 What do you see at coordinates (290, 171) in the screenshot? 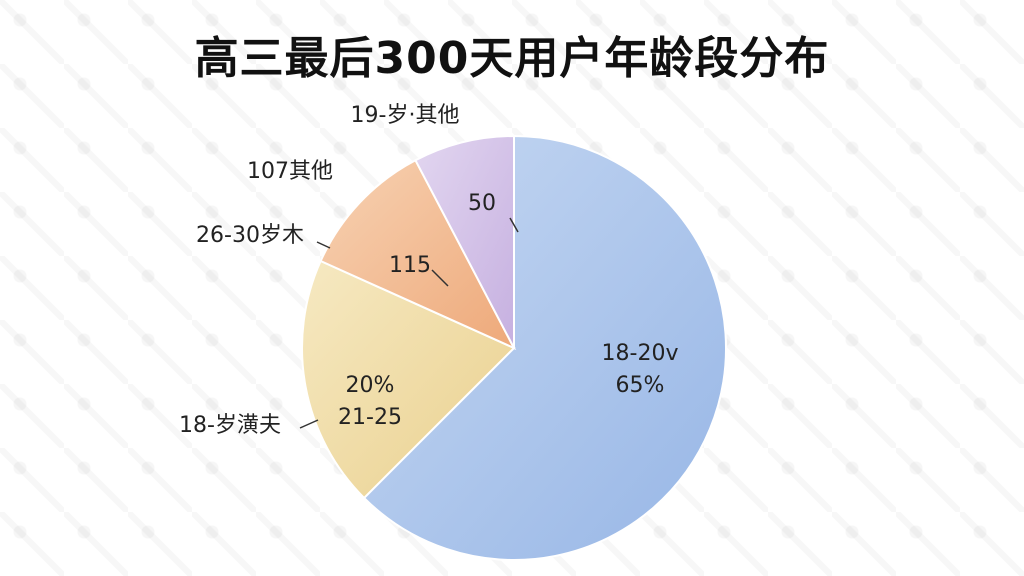
I see `extra-label-0: 107其他` at bounding box center [290, 171].